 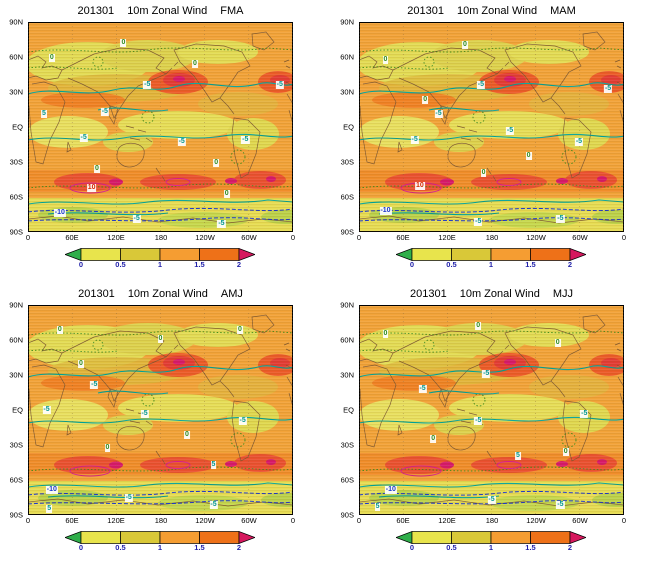 I want to click on colorbar-gradient, so click(x=491, y=254).